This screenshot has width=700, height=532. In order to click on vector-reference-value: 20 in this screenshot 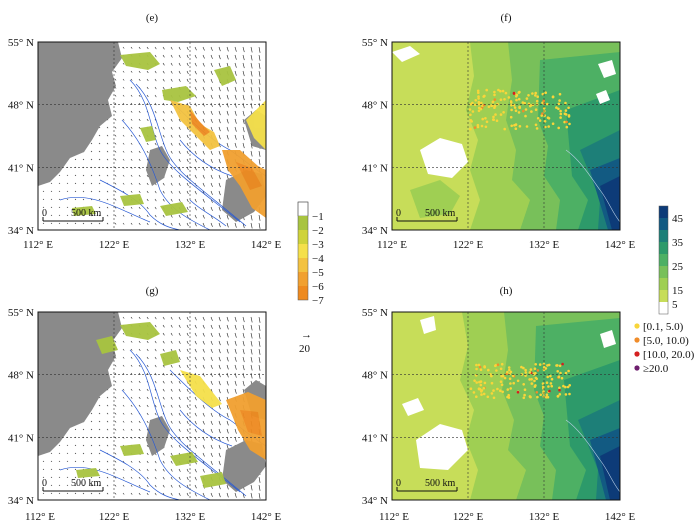, I will do `click(305, 349)`.